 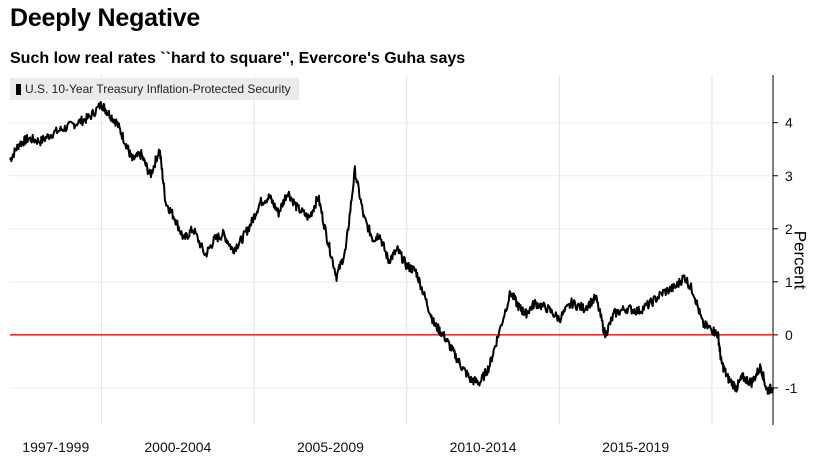 What do you see at coordinates (18, 89) in the screenshot?
I see `legend-swatch` at bounding box center [18, 89].